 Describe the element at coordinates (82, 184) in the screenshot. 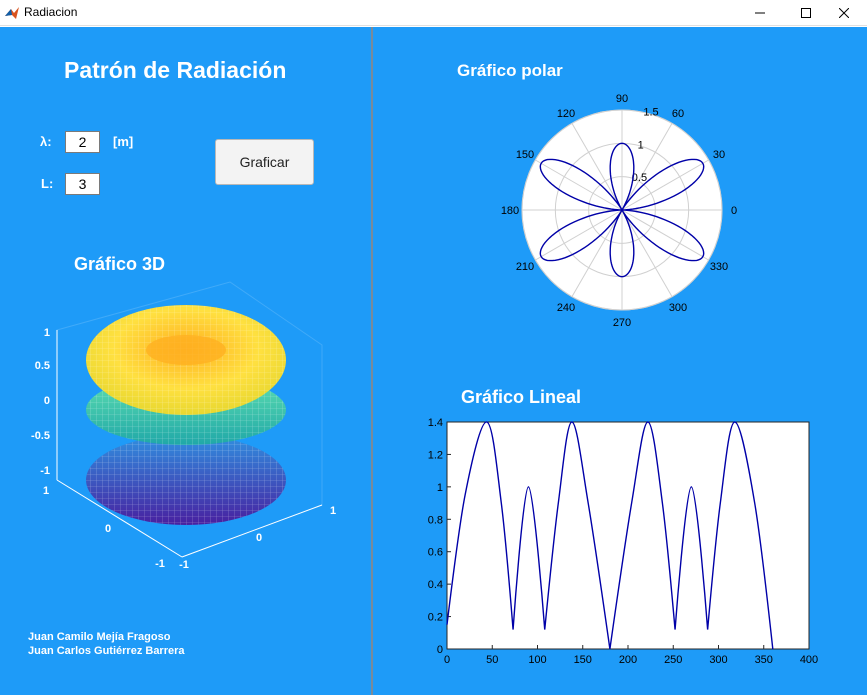

I see `length-input` at that location.